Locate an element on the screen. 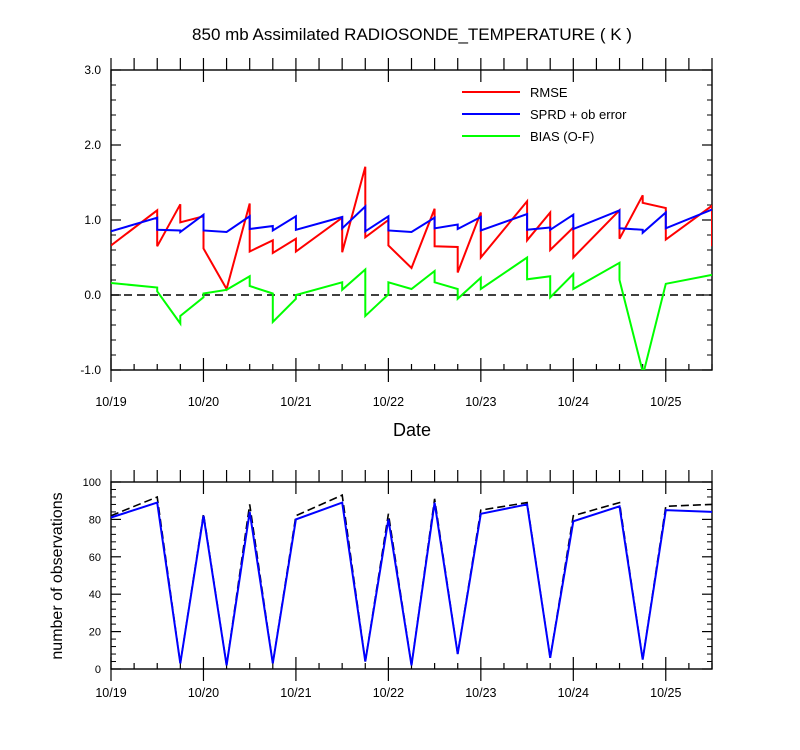 This screenshot has width=800, height=750. bottom-xtick-label: 10/23 is located at coordinates (480, 693).